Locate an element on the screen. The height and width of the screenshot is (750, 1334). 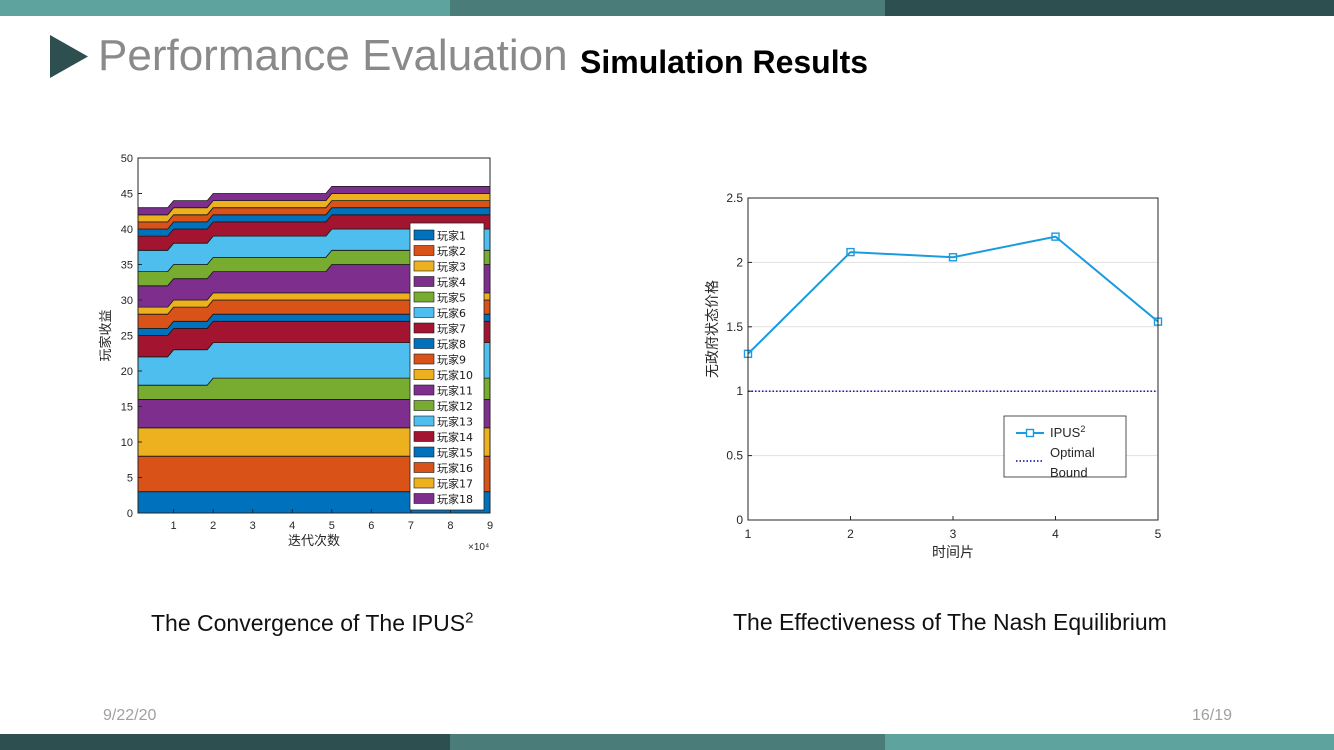
legend-ipus-label: IPUS2 is located at coordinates (1067, 432).